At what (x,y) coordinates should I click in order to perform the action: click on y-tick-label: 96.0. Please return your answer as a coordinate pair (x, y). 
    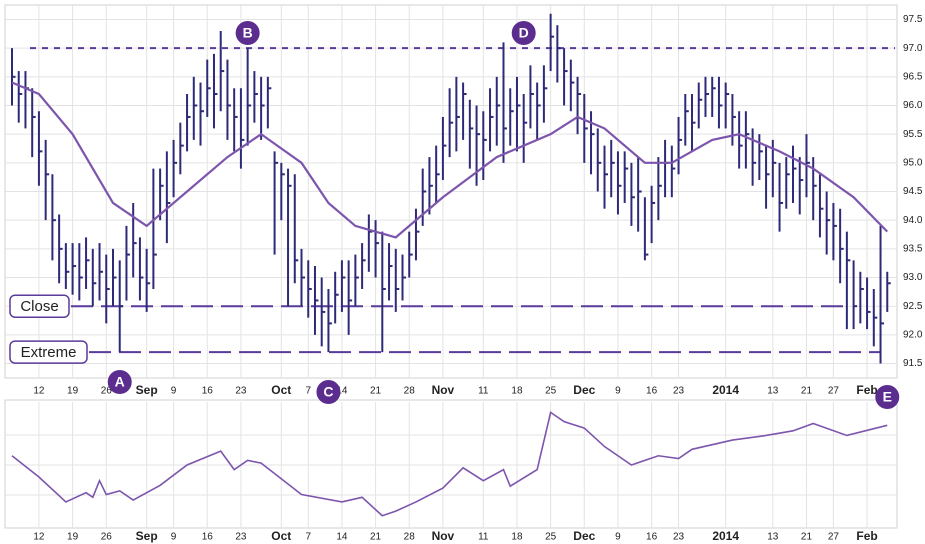
    Looking at the image, I should click on (913, 105).